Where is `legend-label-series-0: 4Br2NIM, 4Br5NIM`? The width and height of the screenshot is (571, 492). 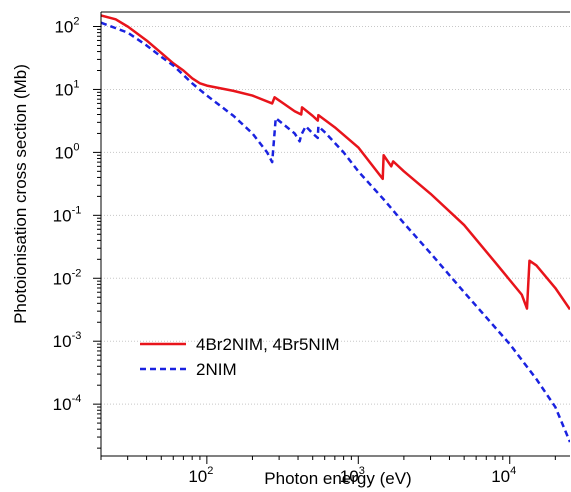 legend-label-series-0: 4Br2NIM, 4Br5NIM is located at coordinates (268, 344).